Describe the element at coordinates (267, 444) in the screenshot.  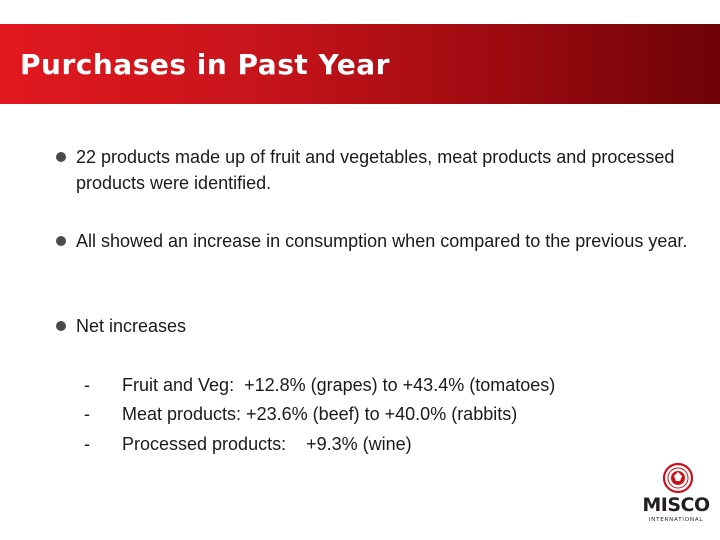
I see `sub-item-text: Processed products: +9.3% (wine)` at that location.